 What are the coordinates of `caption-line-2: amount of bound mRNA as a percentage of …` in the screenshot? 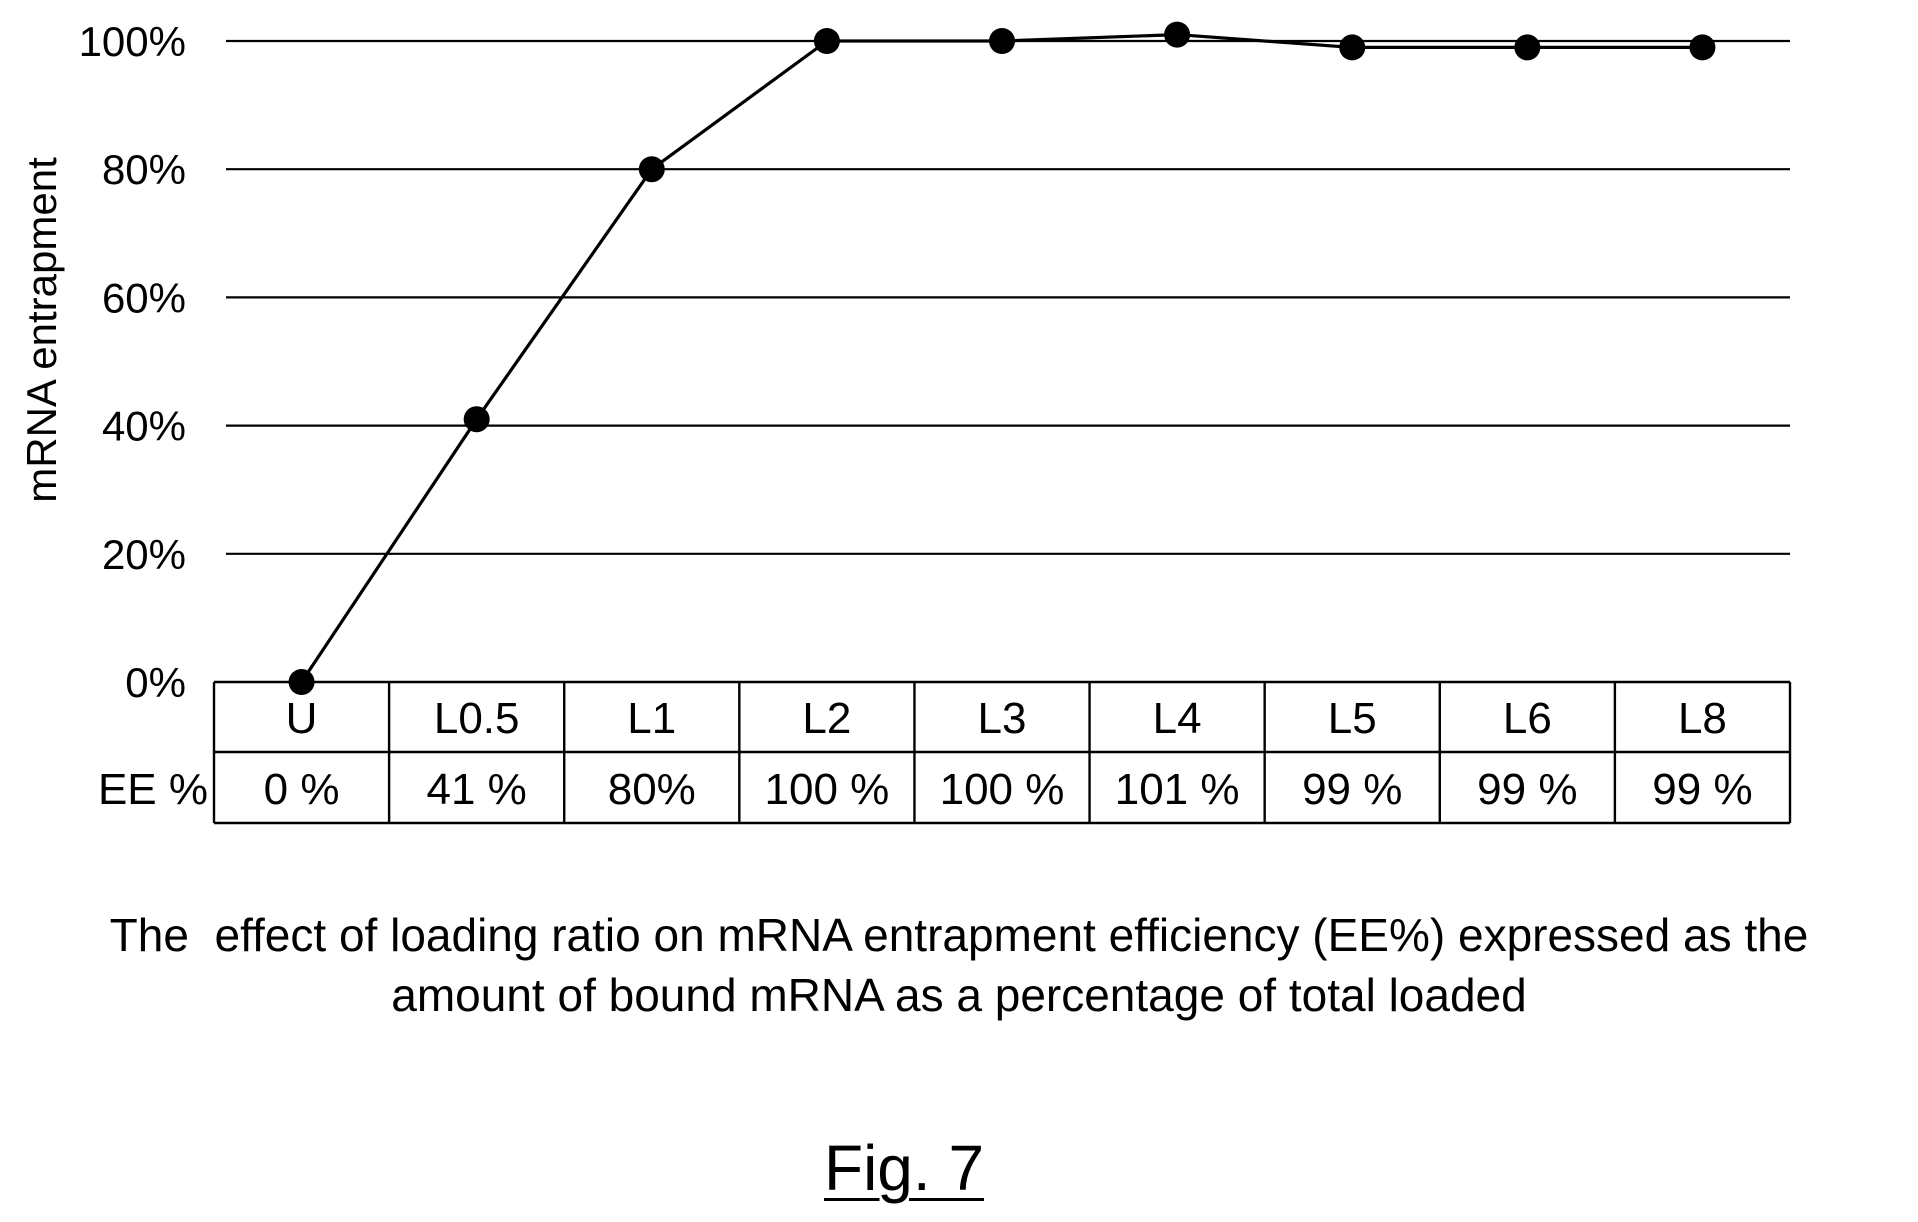 It's located at (959, 995).